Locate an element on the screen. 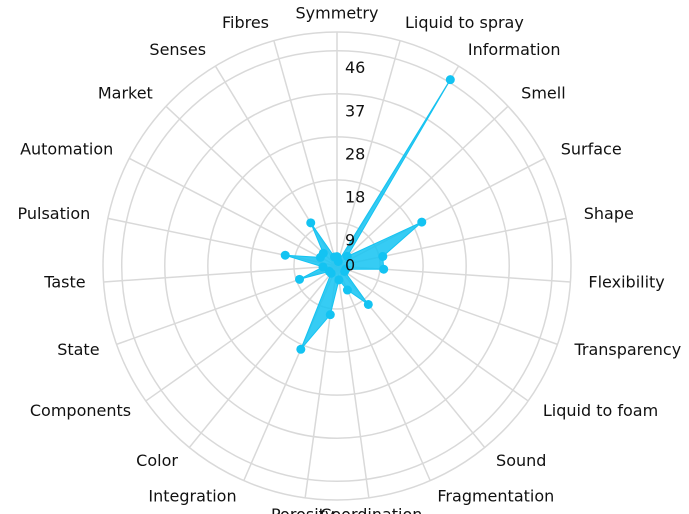 Image resolution: width=689 pixels, height=514 pixels. category-label: Integration is located at coordinates (192, 496).